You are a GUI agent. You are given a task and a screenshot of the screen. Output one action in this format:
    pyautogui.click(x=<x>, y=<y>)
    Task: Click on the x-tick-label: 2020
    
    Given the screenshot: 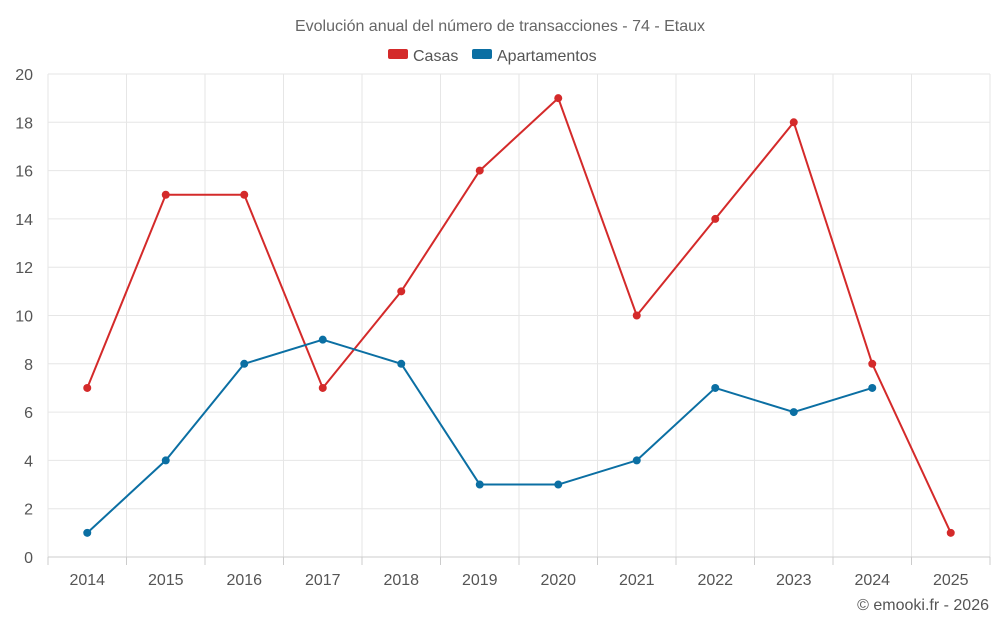 What is the action you would take?
    pyautogui.click(x=558, y=580)
    